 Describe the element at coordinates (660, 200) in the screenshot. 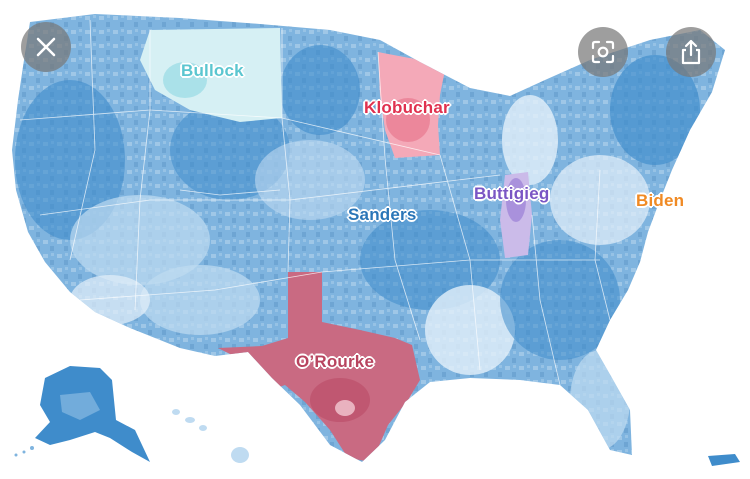

I see `biden-label: Biden` at that location.